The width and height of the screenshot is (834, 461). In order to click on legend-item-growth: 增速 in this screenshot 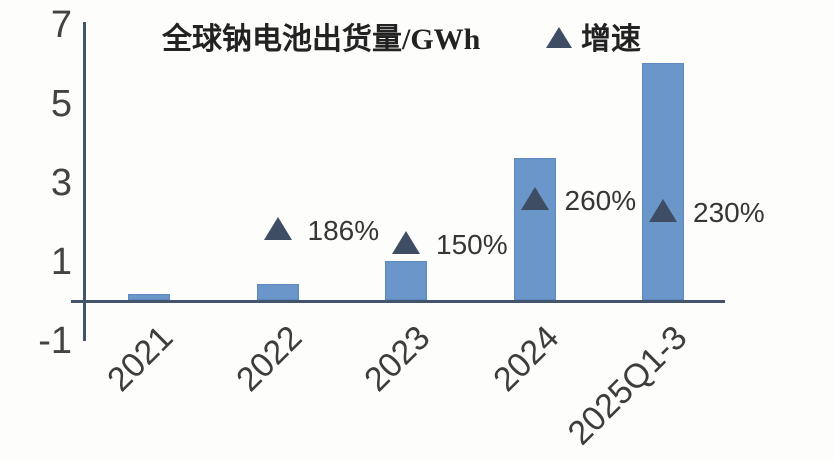, I will do `click(593, 36)`.